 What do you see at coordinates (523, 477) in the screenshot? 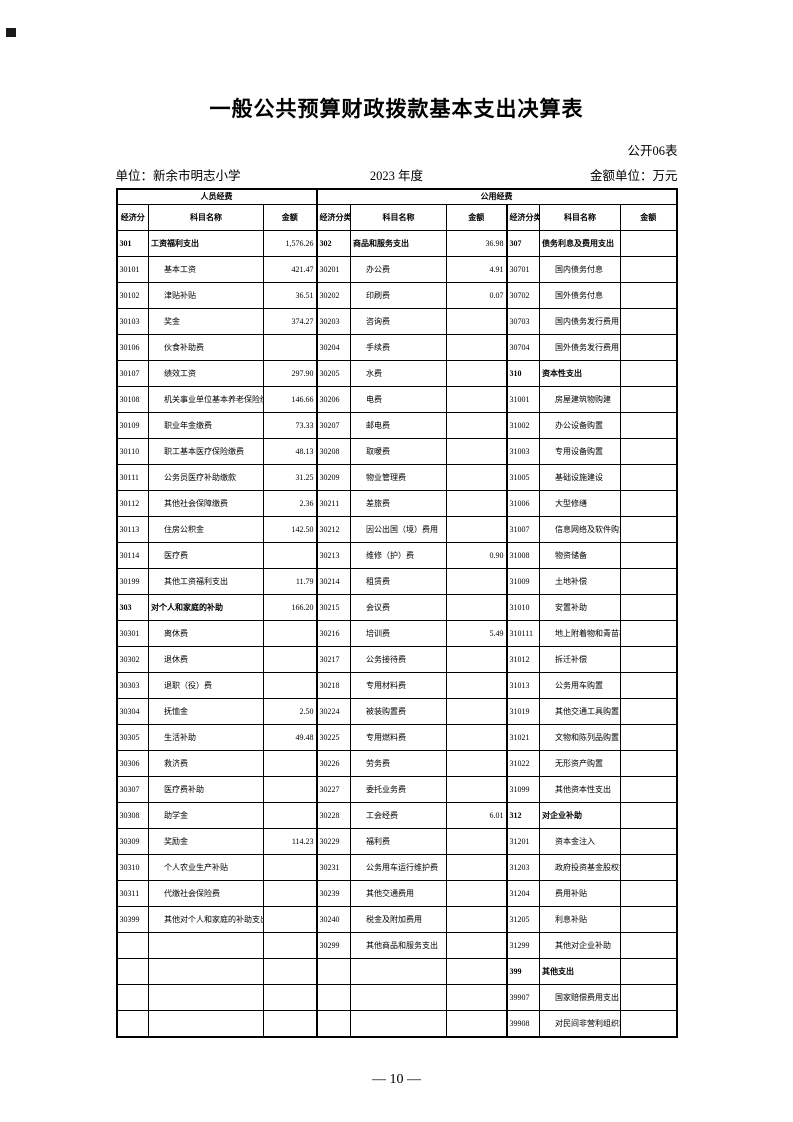
I see `econ-code-cell: 31005` at bounding box center [523, 477].